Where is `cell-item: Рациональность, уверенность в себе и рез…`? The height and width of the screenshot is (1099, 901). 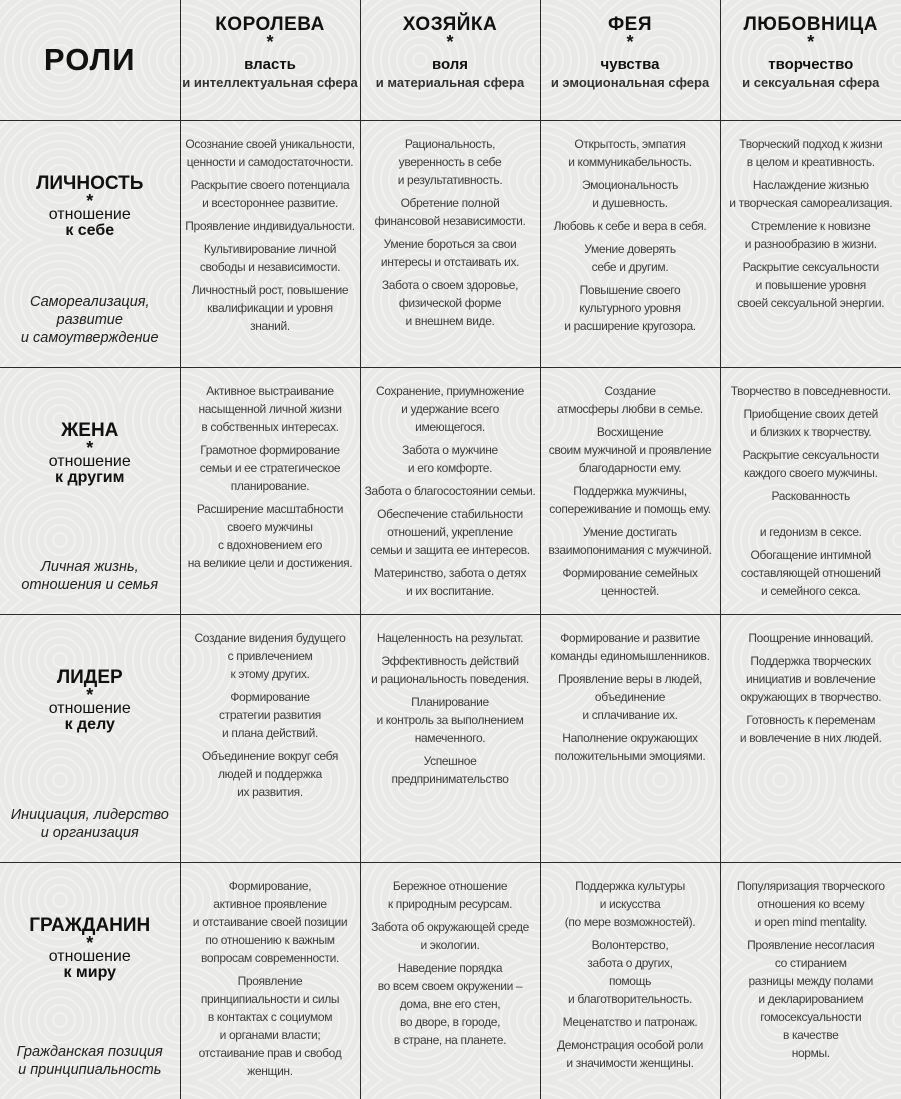
cell-item: Рациональность, уверенность в себе и рез… is located at coordinates (450, 161).